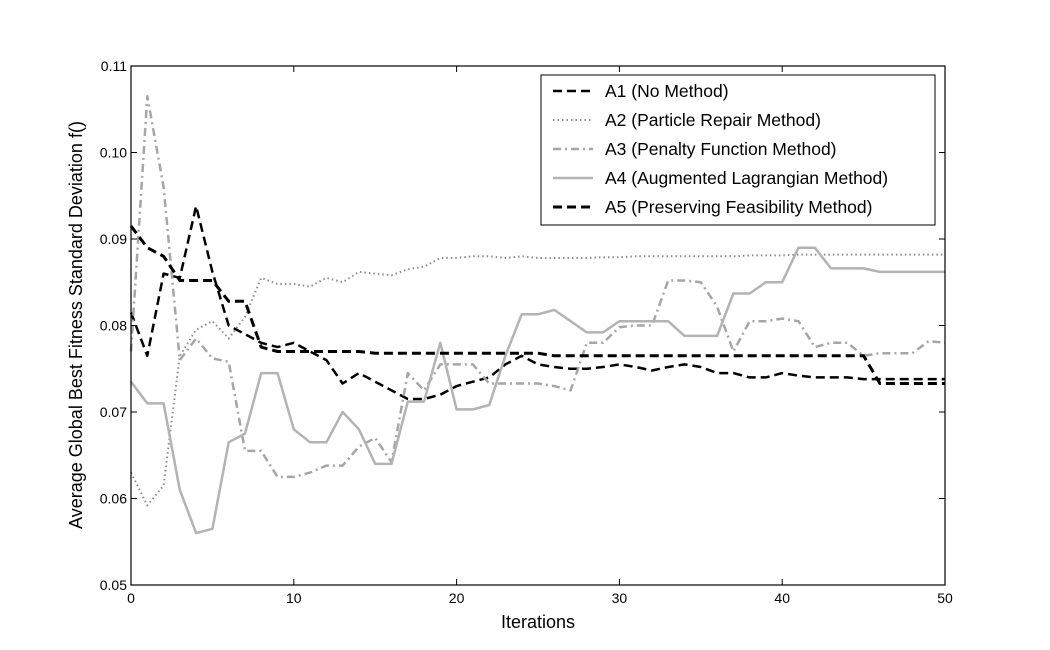  I want to click on y-tick-label: 0.09, so click(113, 239).